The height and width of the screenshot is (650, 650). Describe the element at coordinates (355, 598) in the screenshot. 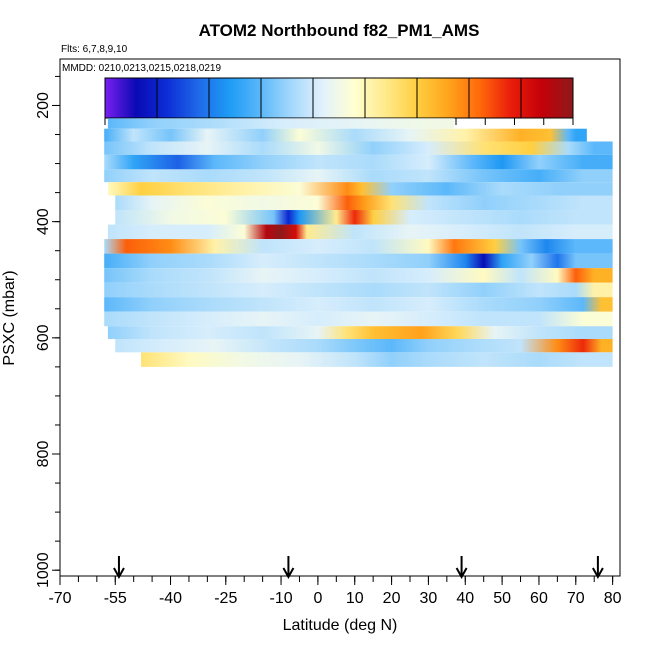

I see `x-tick-label: 10` at that location.